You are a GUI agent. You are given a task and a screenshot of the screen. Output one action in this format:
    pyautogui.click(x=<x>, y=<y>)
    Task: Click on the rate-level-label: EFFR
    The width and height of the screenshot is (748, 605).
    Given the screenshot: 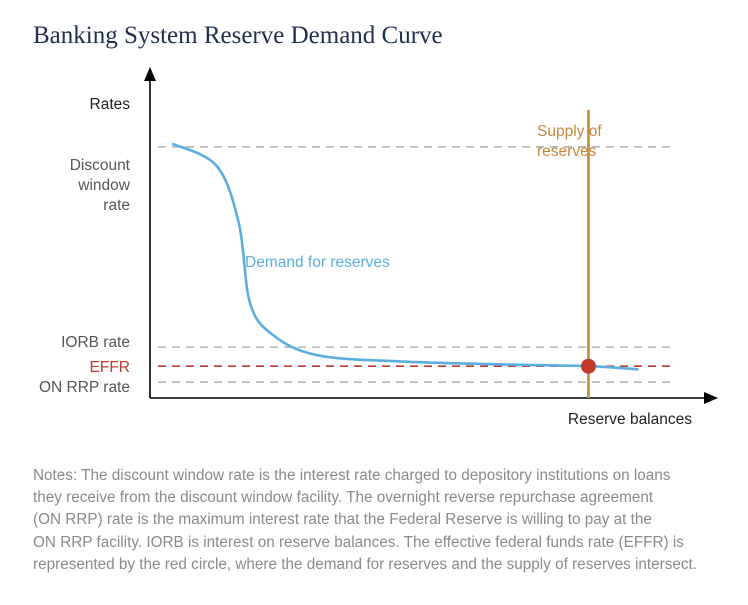 What is the action you would take?
    pyautogui.click(x=110, y=367)
    